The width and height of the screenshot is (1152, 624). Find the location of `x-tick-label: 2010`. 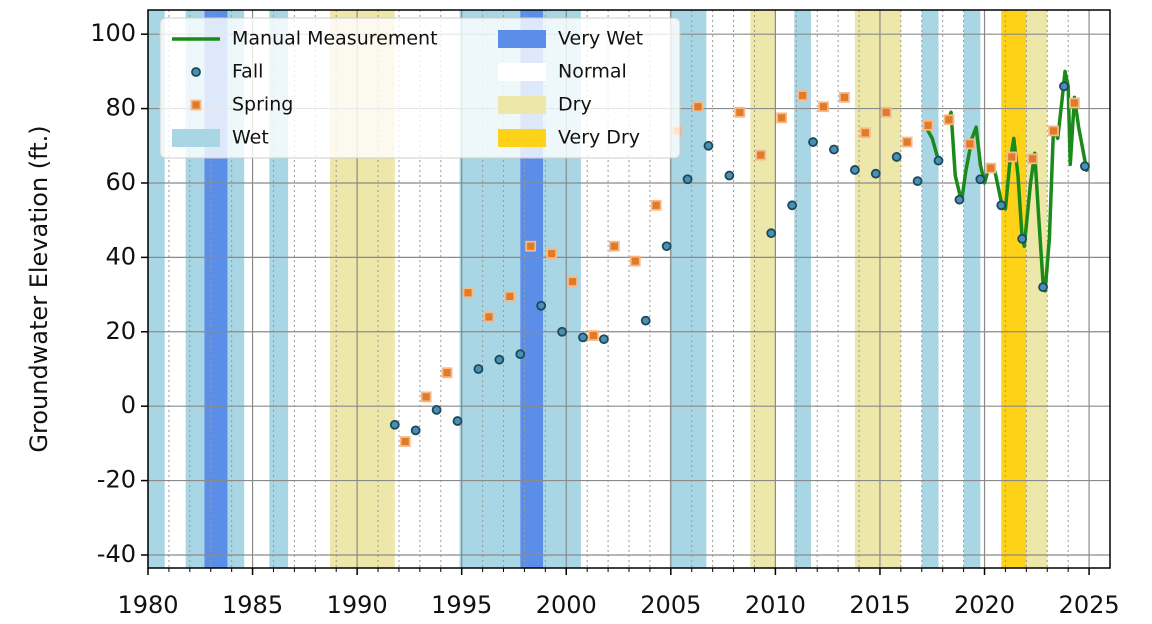

x-tick-label: 2010 is located at coordinates (775, 605).